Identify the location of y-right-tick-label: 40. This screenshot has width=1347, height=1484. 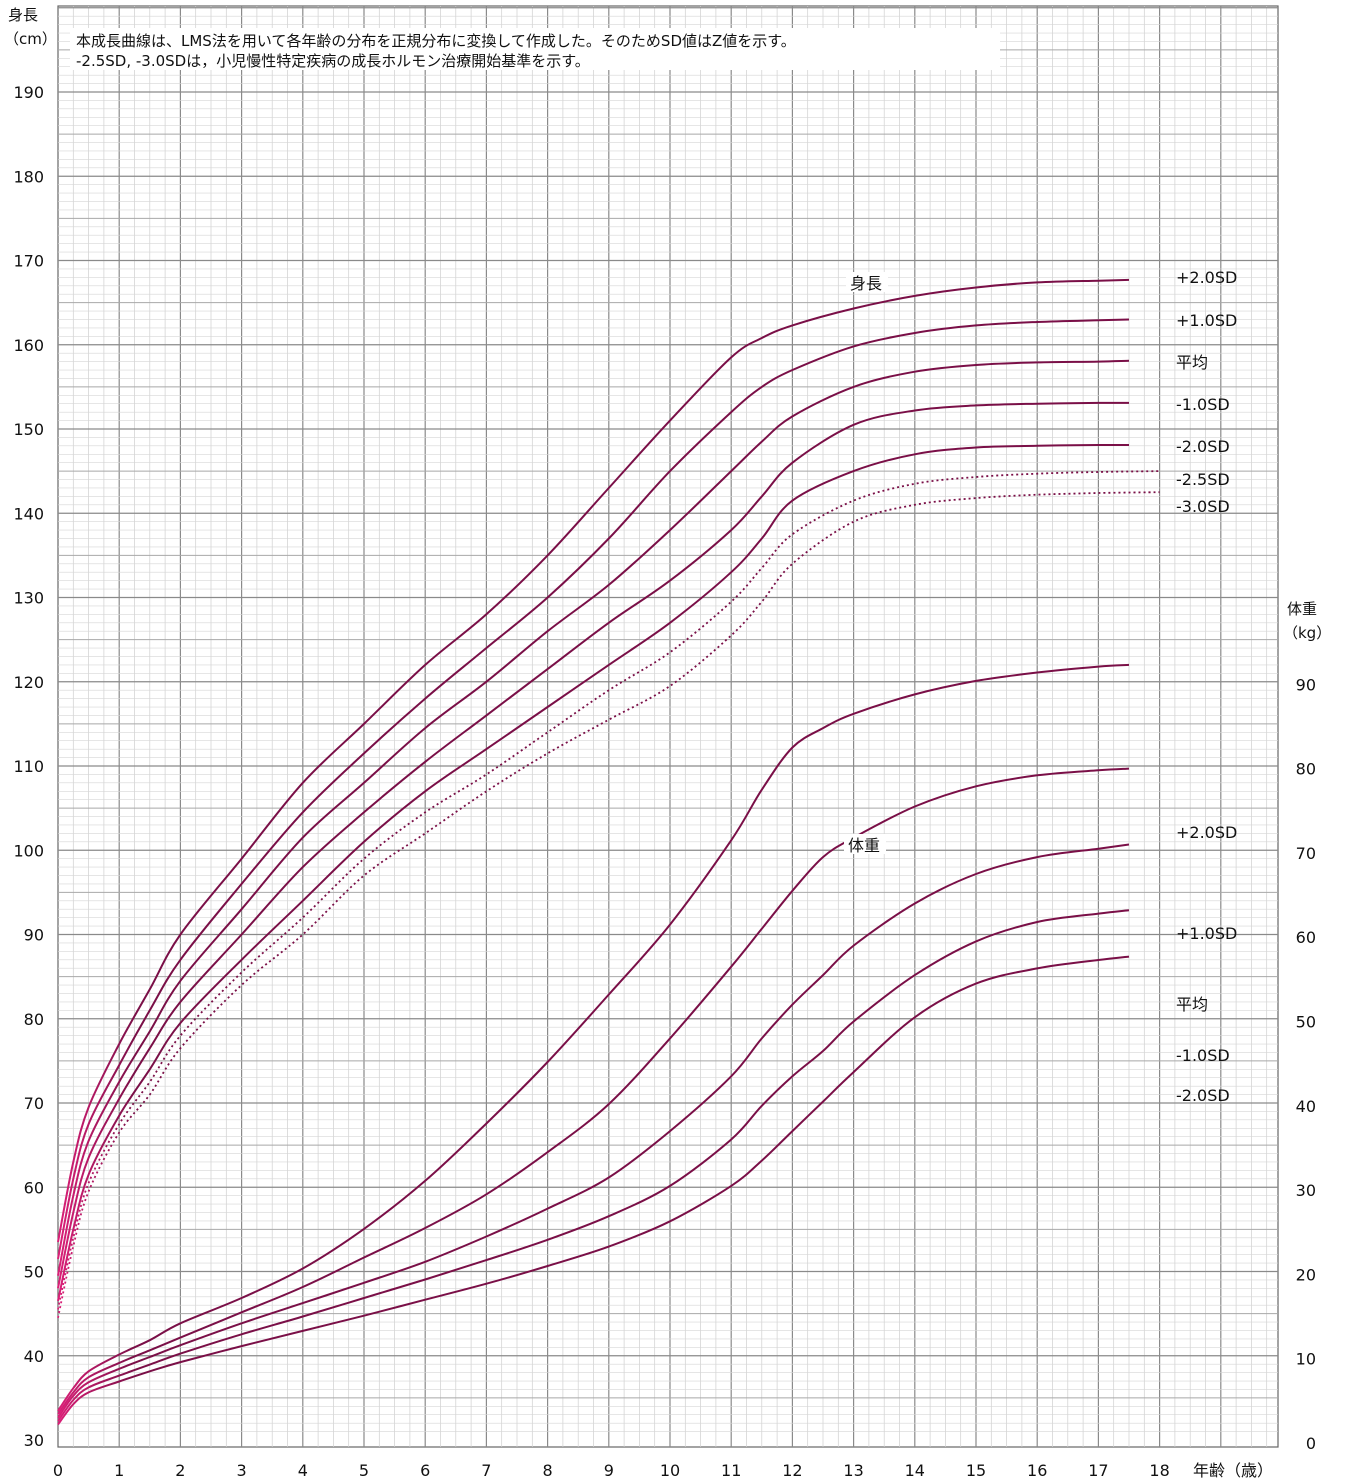
(1306, 1106).